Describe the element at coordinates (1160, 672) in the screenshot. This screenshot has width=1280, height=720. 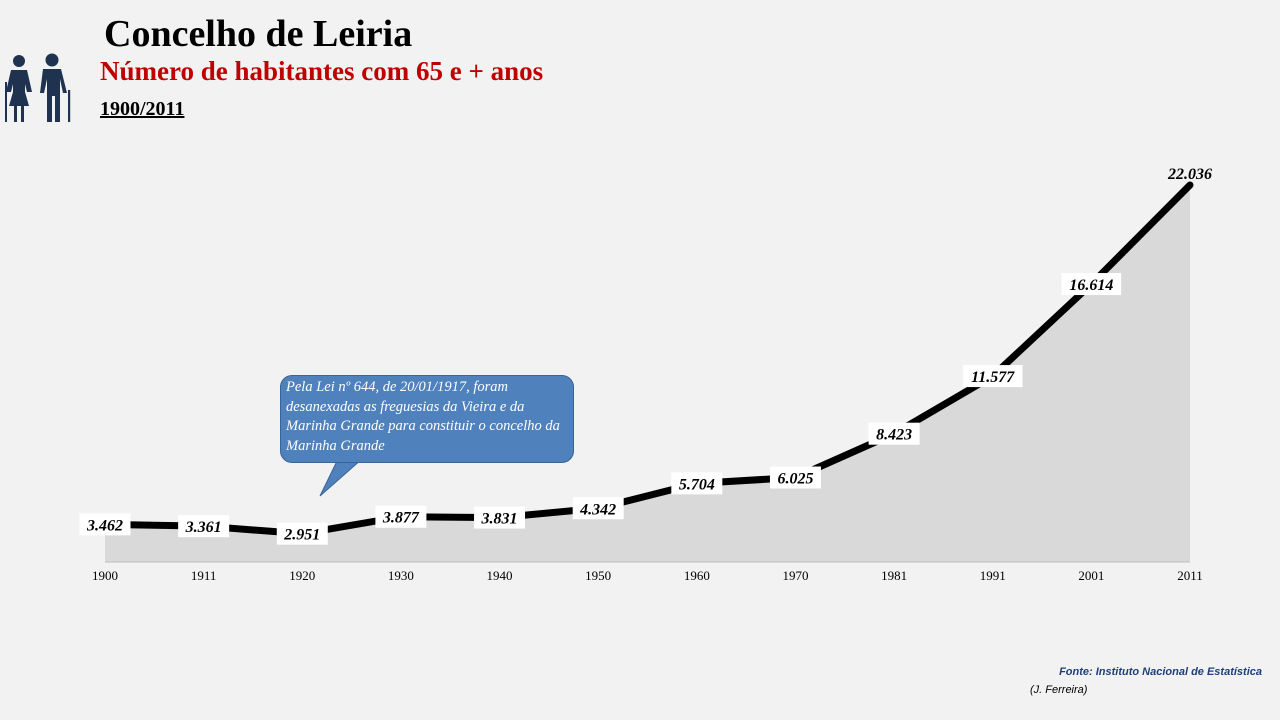
I see `source-credit: Fonte: Instituto Nacional de Estatística` at that location.